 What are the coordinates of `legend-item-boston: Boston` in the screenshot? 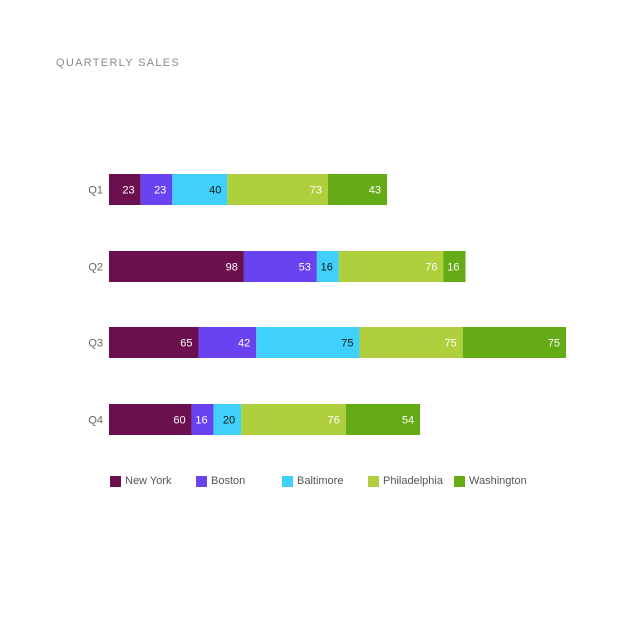 It's located at (239, 481).